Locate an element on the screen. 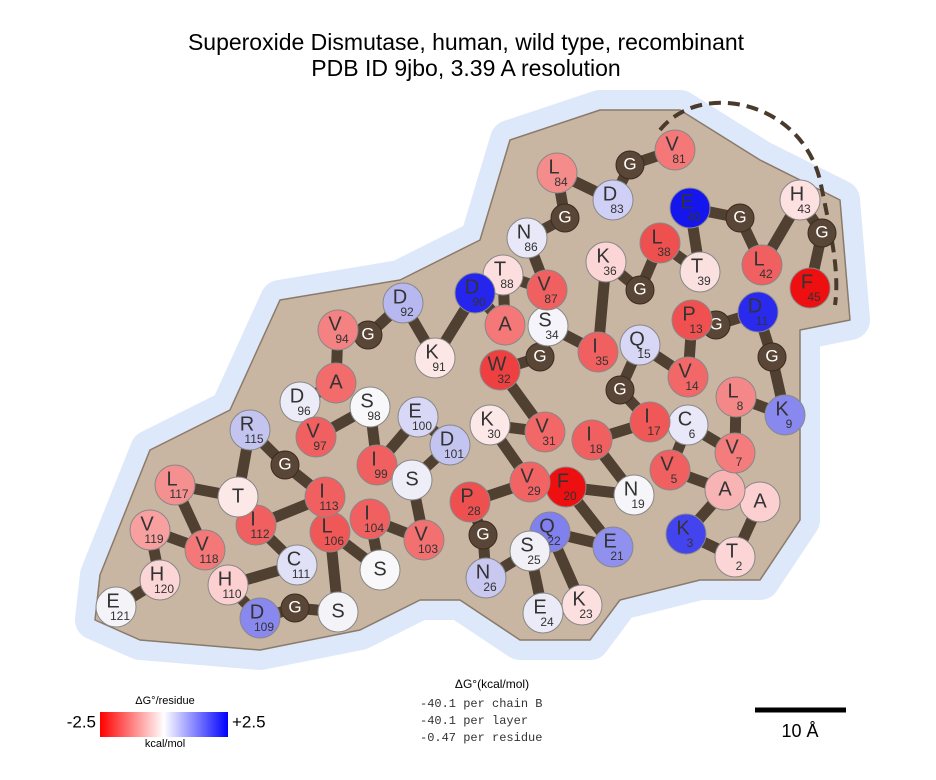  residue-number: 5 is located at coordinates (674, 479).